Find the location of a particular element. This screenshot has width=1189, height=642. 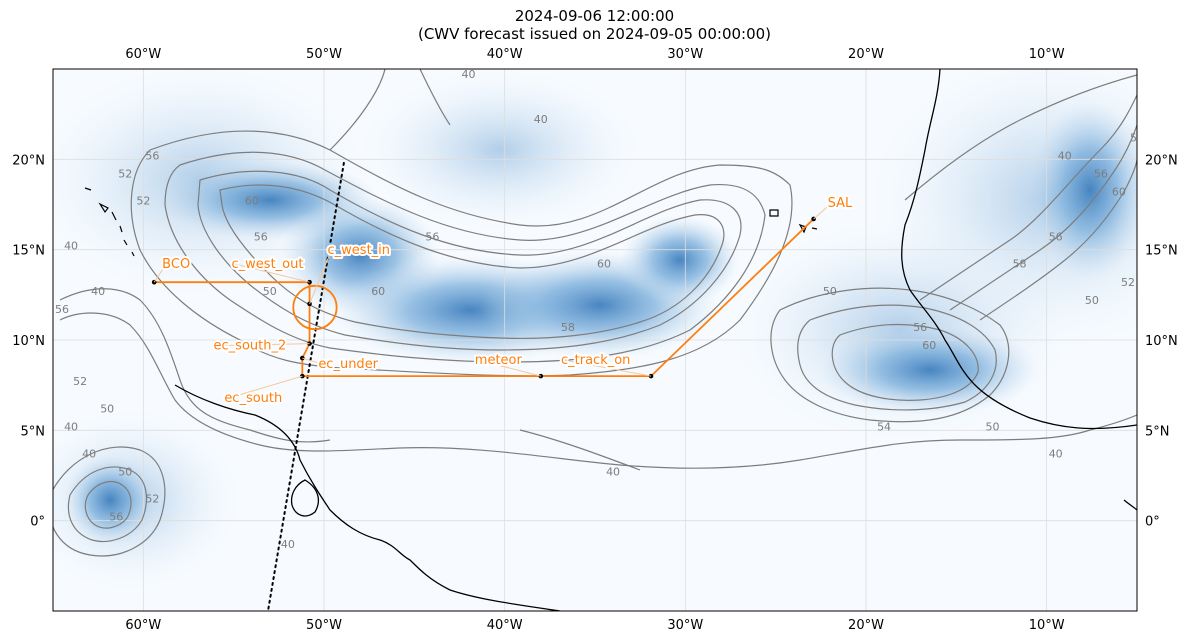

lon-tick-label-top: 60°W is located at coordinates (143, 54).